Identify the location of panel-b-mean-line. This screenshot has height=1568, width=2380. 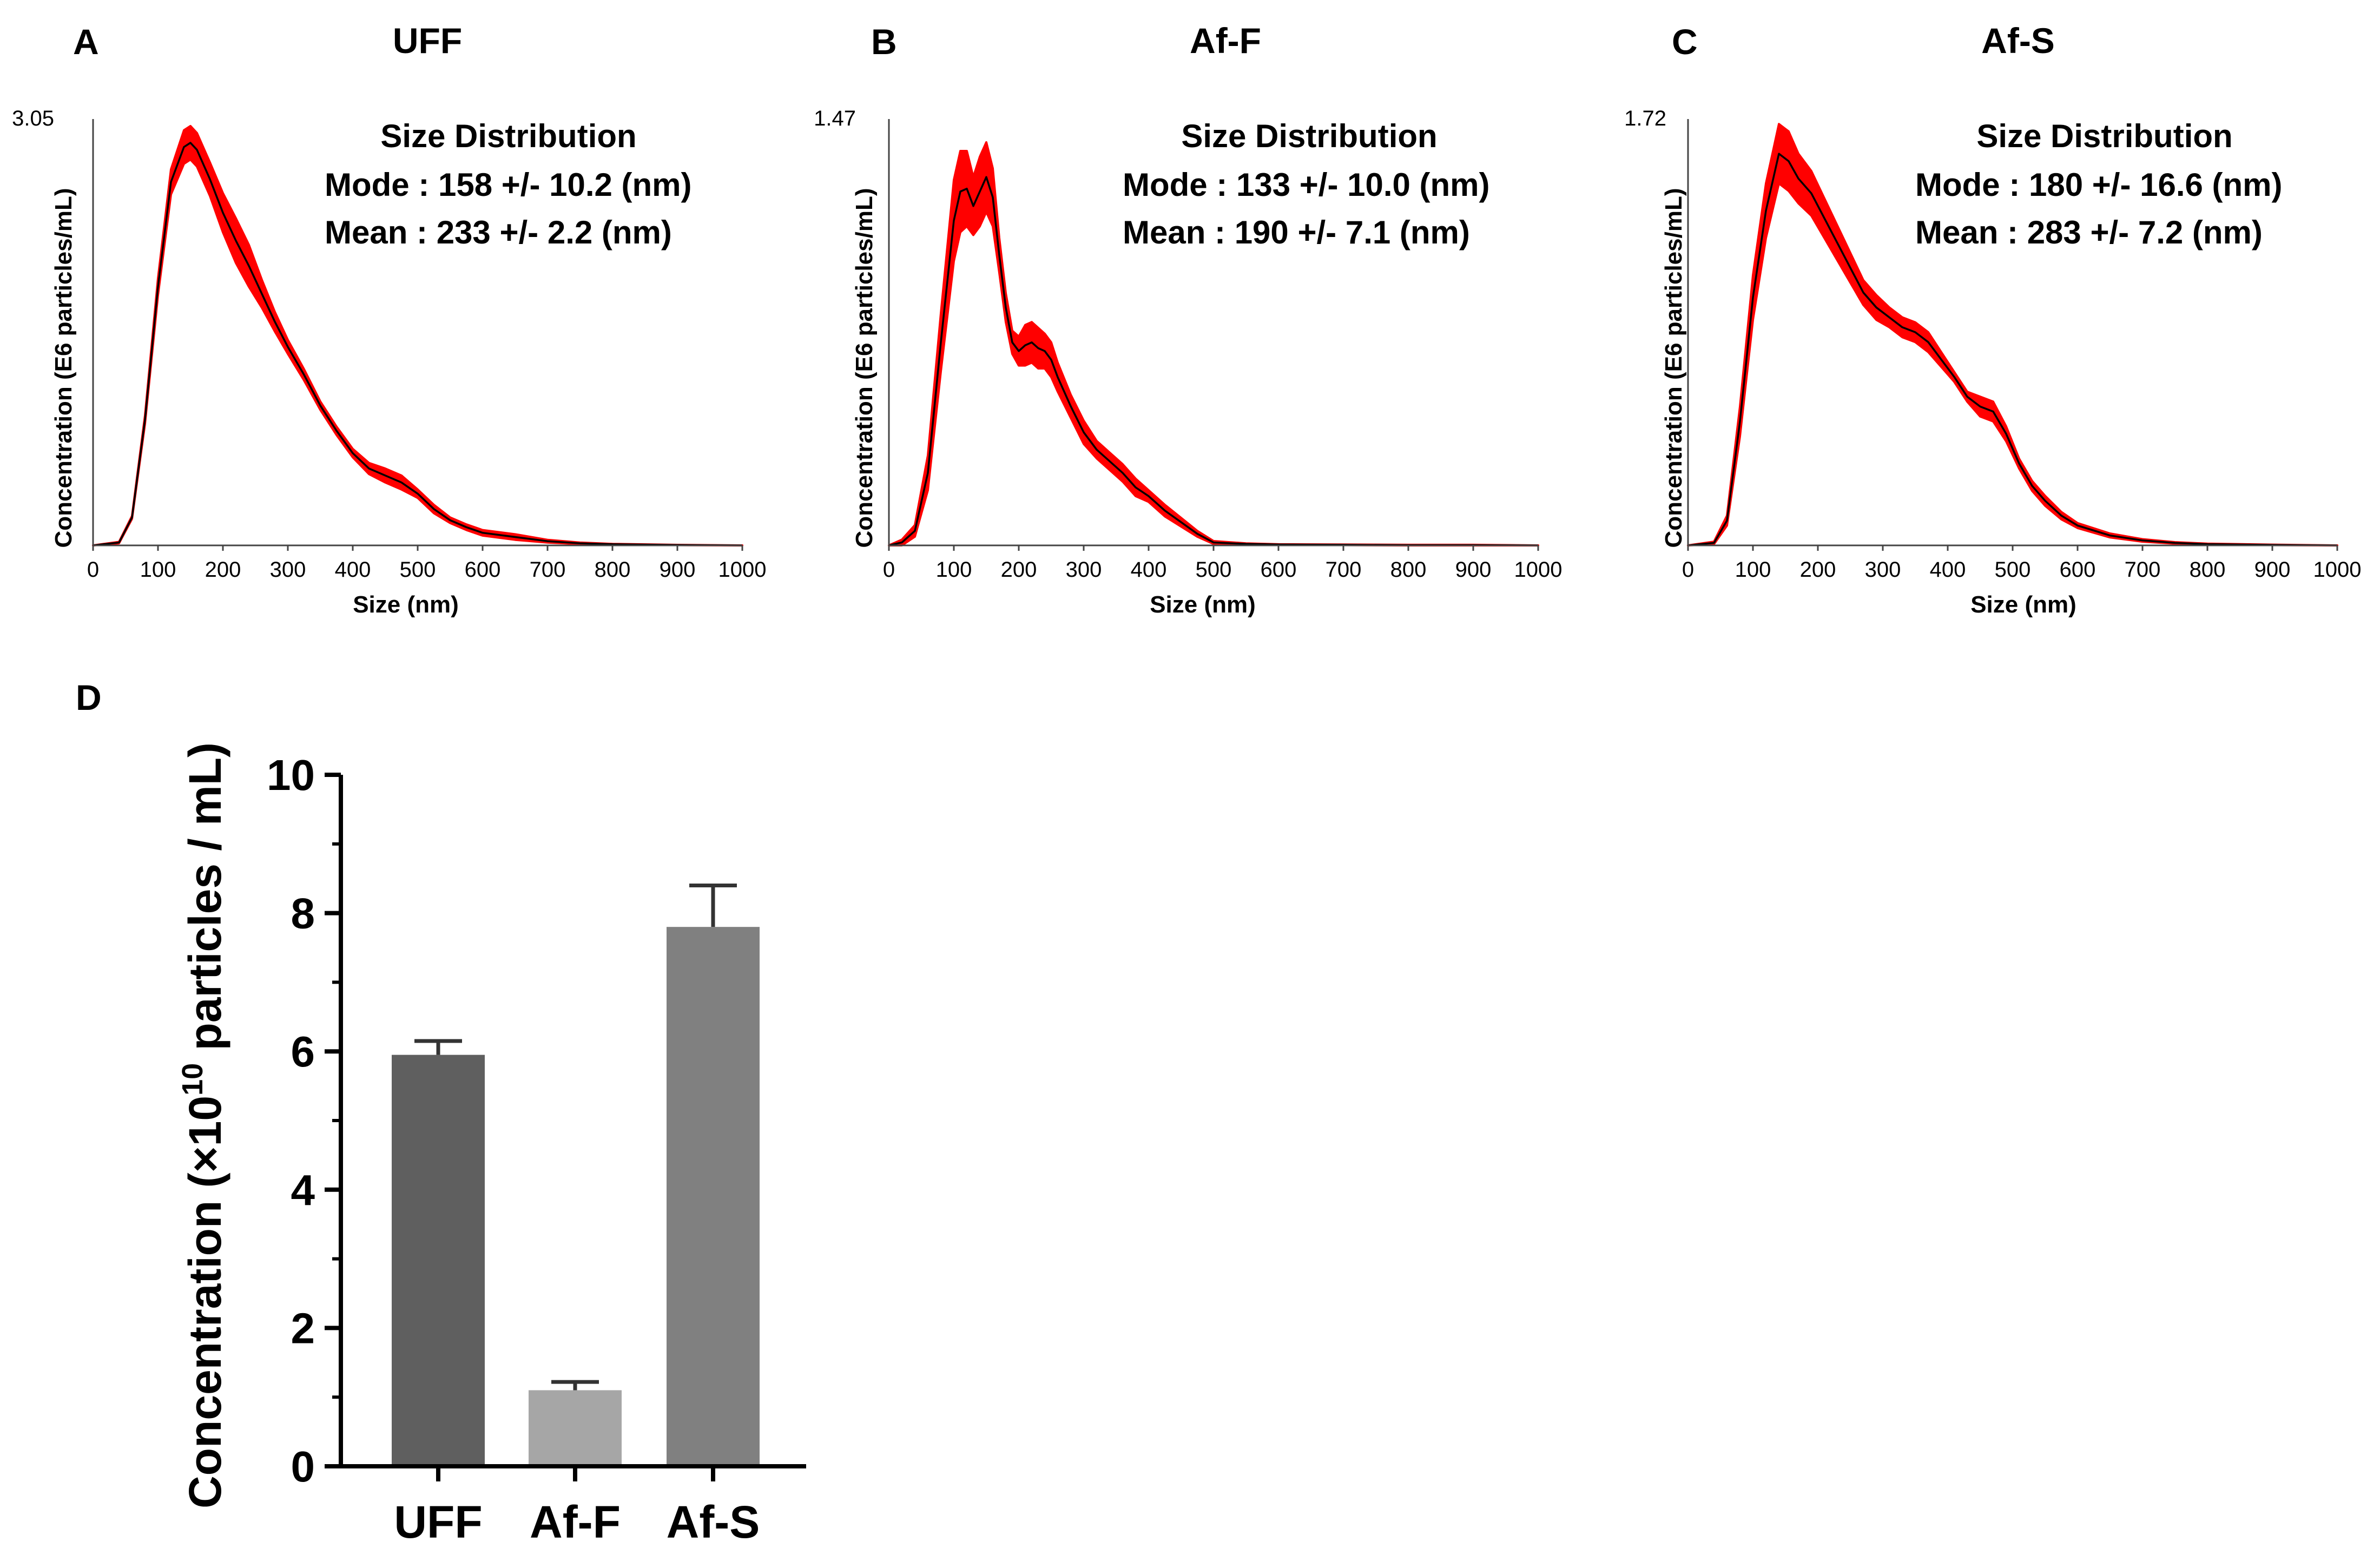
(1214, 361).